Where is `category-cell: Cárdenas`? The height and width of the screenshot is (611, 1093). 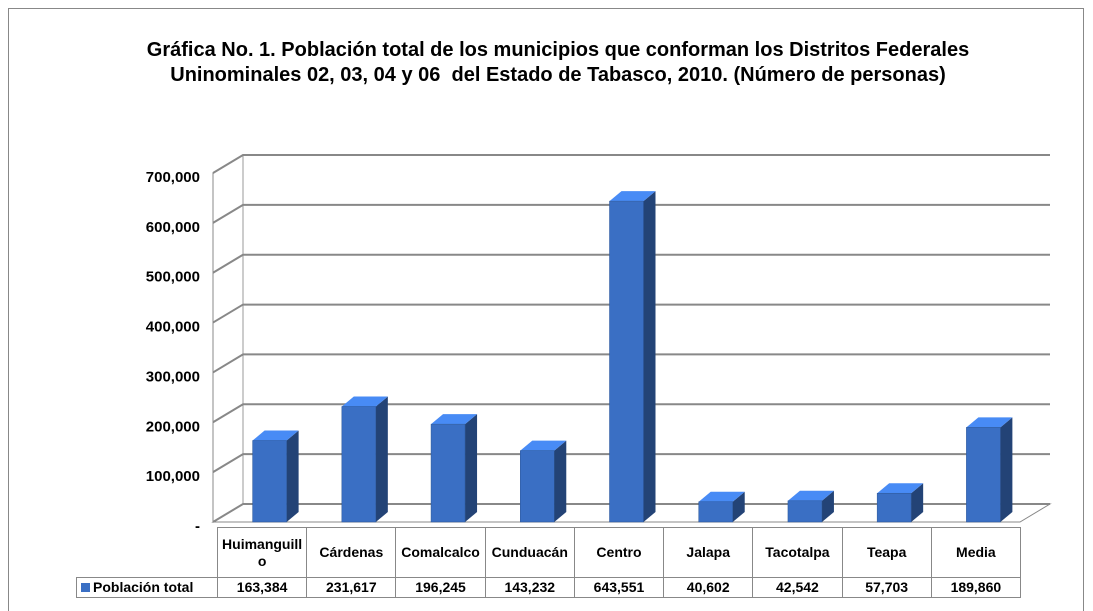
category-cell: Cárdenas is located at coordinates (351, 552).